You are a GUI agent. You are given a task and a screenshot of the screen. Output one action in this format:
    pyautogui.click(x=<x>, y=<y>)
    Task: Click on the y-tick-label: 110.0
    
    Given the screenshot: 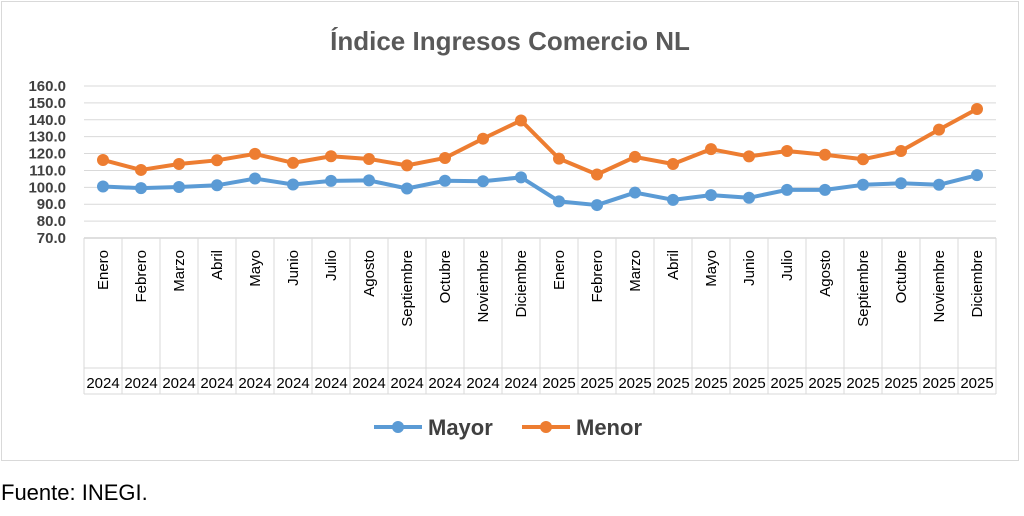 What is the action you would take?
    pyautogui.click(x=47, y=170)
    